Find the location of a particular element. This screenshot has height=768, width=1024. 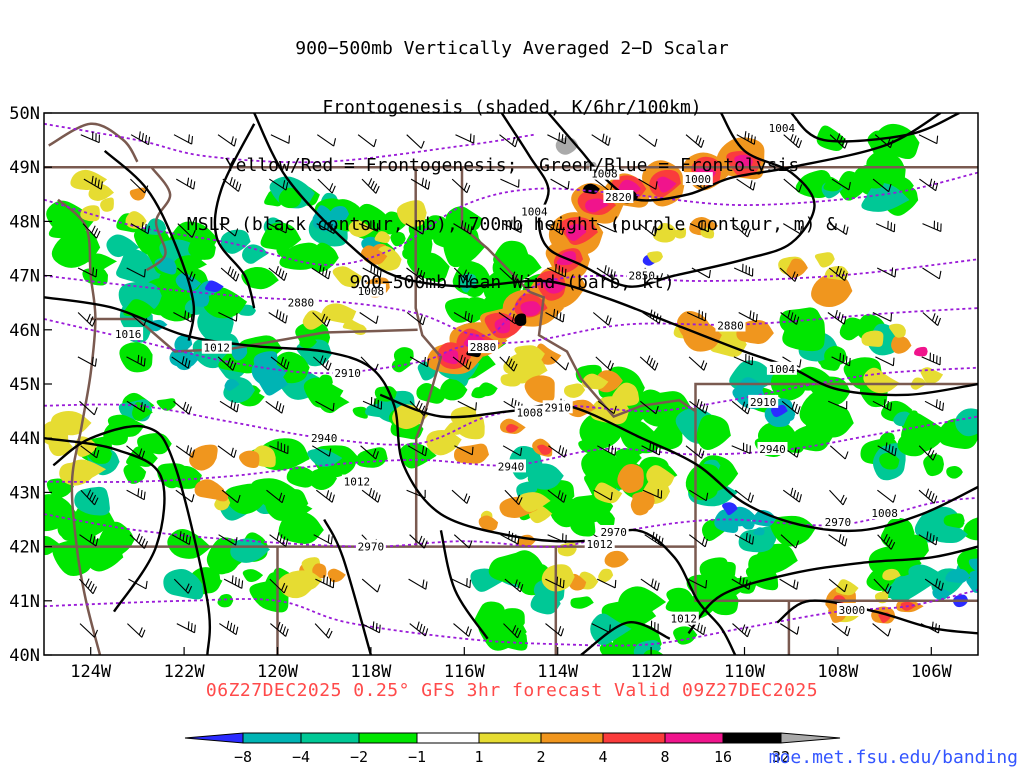

lat-tick-label: 50N is located at coordinates (24, 114).